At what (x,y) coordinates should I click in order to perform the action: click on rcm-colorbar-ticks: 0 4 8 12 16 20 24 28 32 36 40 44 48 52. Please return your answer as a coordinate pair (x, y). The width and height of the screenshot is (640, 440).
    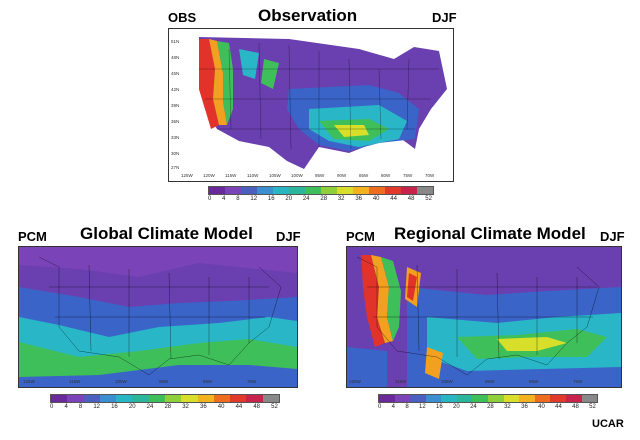
    Looking at the image, I should click on (487, 407).